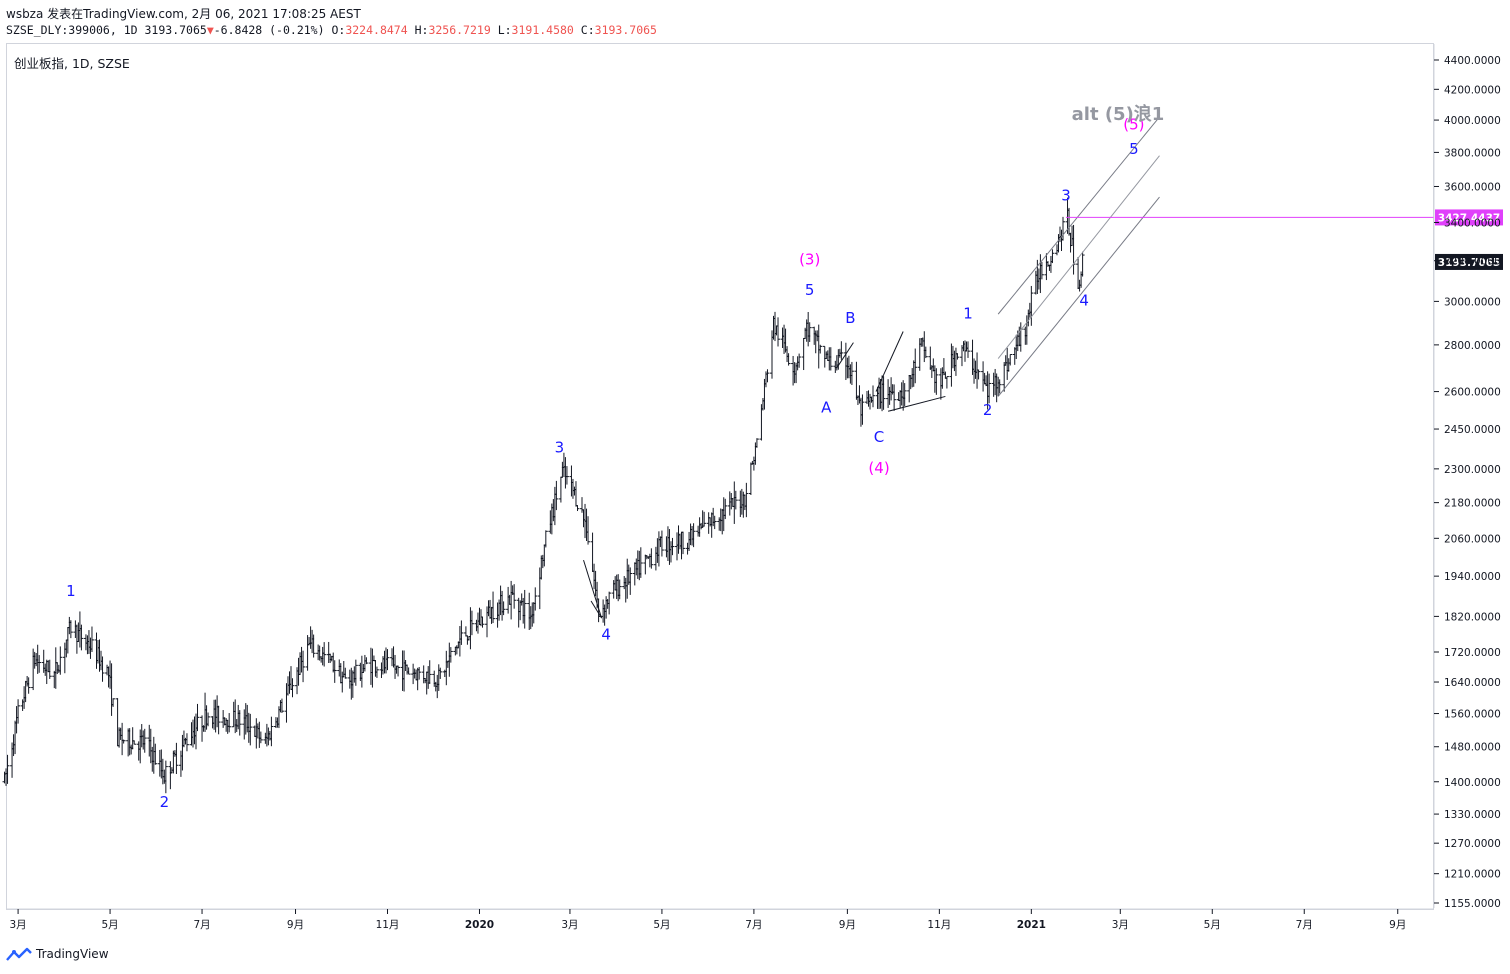 Image resolution: width=1510 pixels, height=974 pixels. Describe the element at coordinates (72, 63) in the screenshot. I see `instrument-title: 创业板指, 1D, SZSE` at that location.